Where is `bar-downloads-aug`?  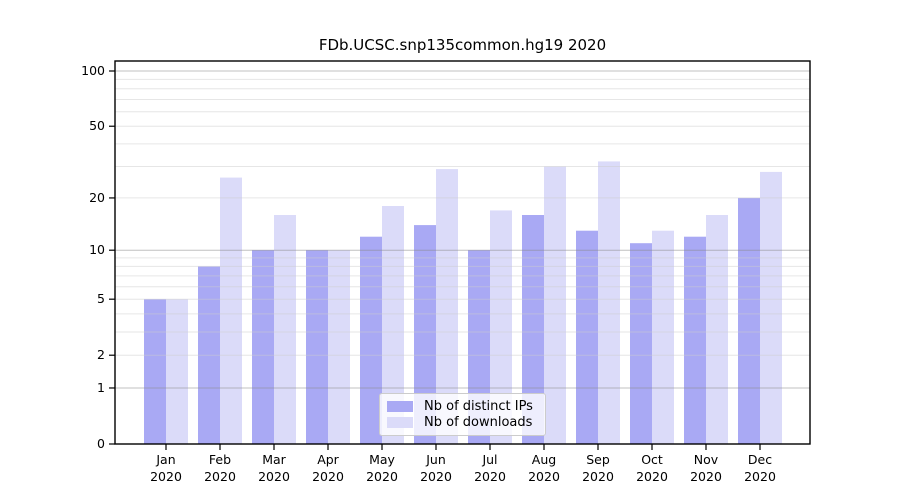
bar-downloads-aug is located at coordinates (555, 305).